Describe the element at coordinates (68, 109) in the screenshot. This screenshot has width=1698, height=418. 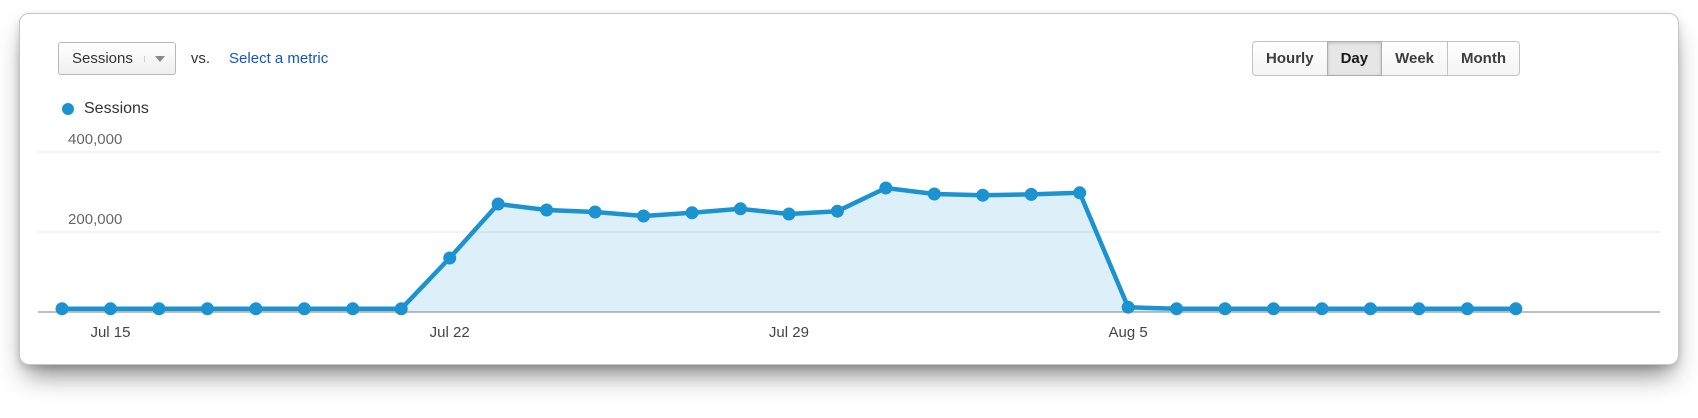
I see `legend-dot-icon` at that location.